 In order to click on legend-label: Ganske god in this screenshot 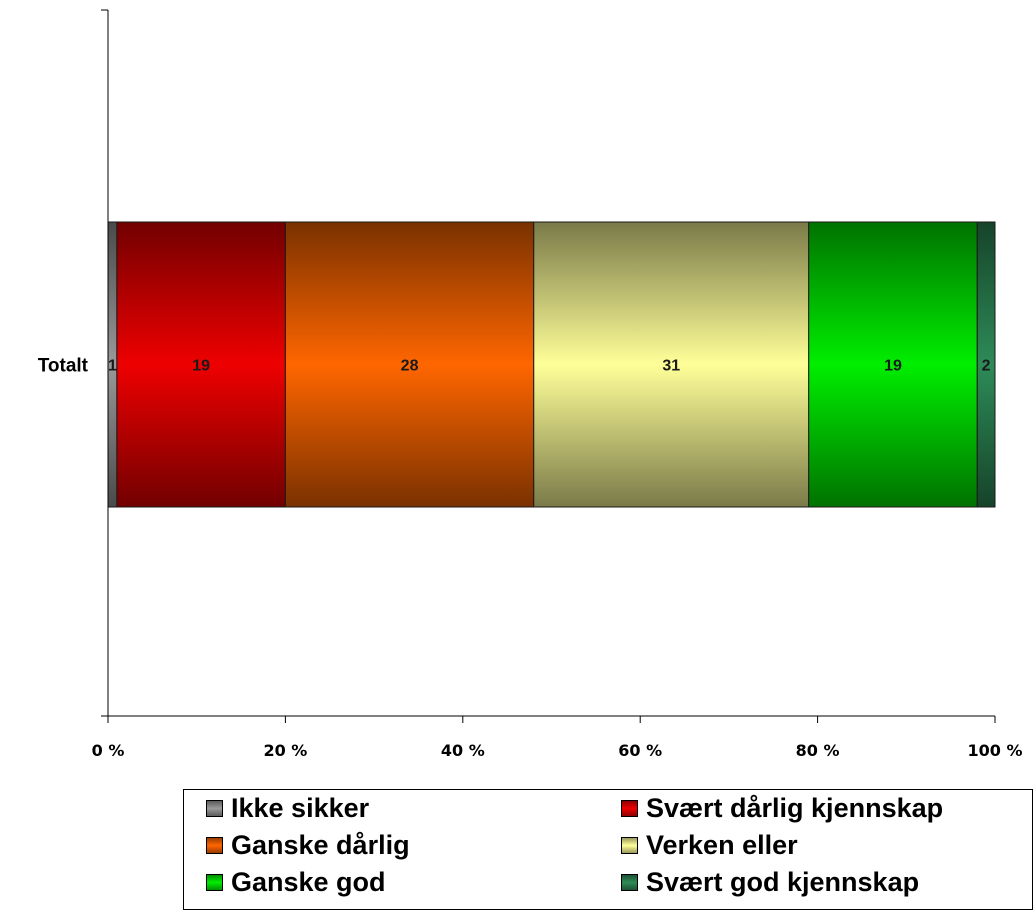, I will do `click(308, 881)`.